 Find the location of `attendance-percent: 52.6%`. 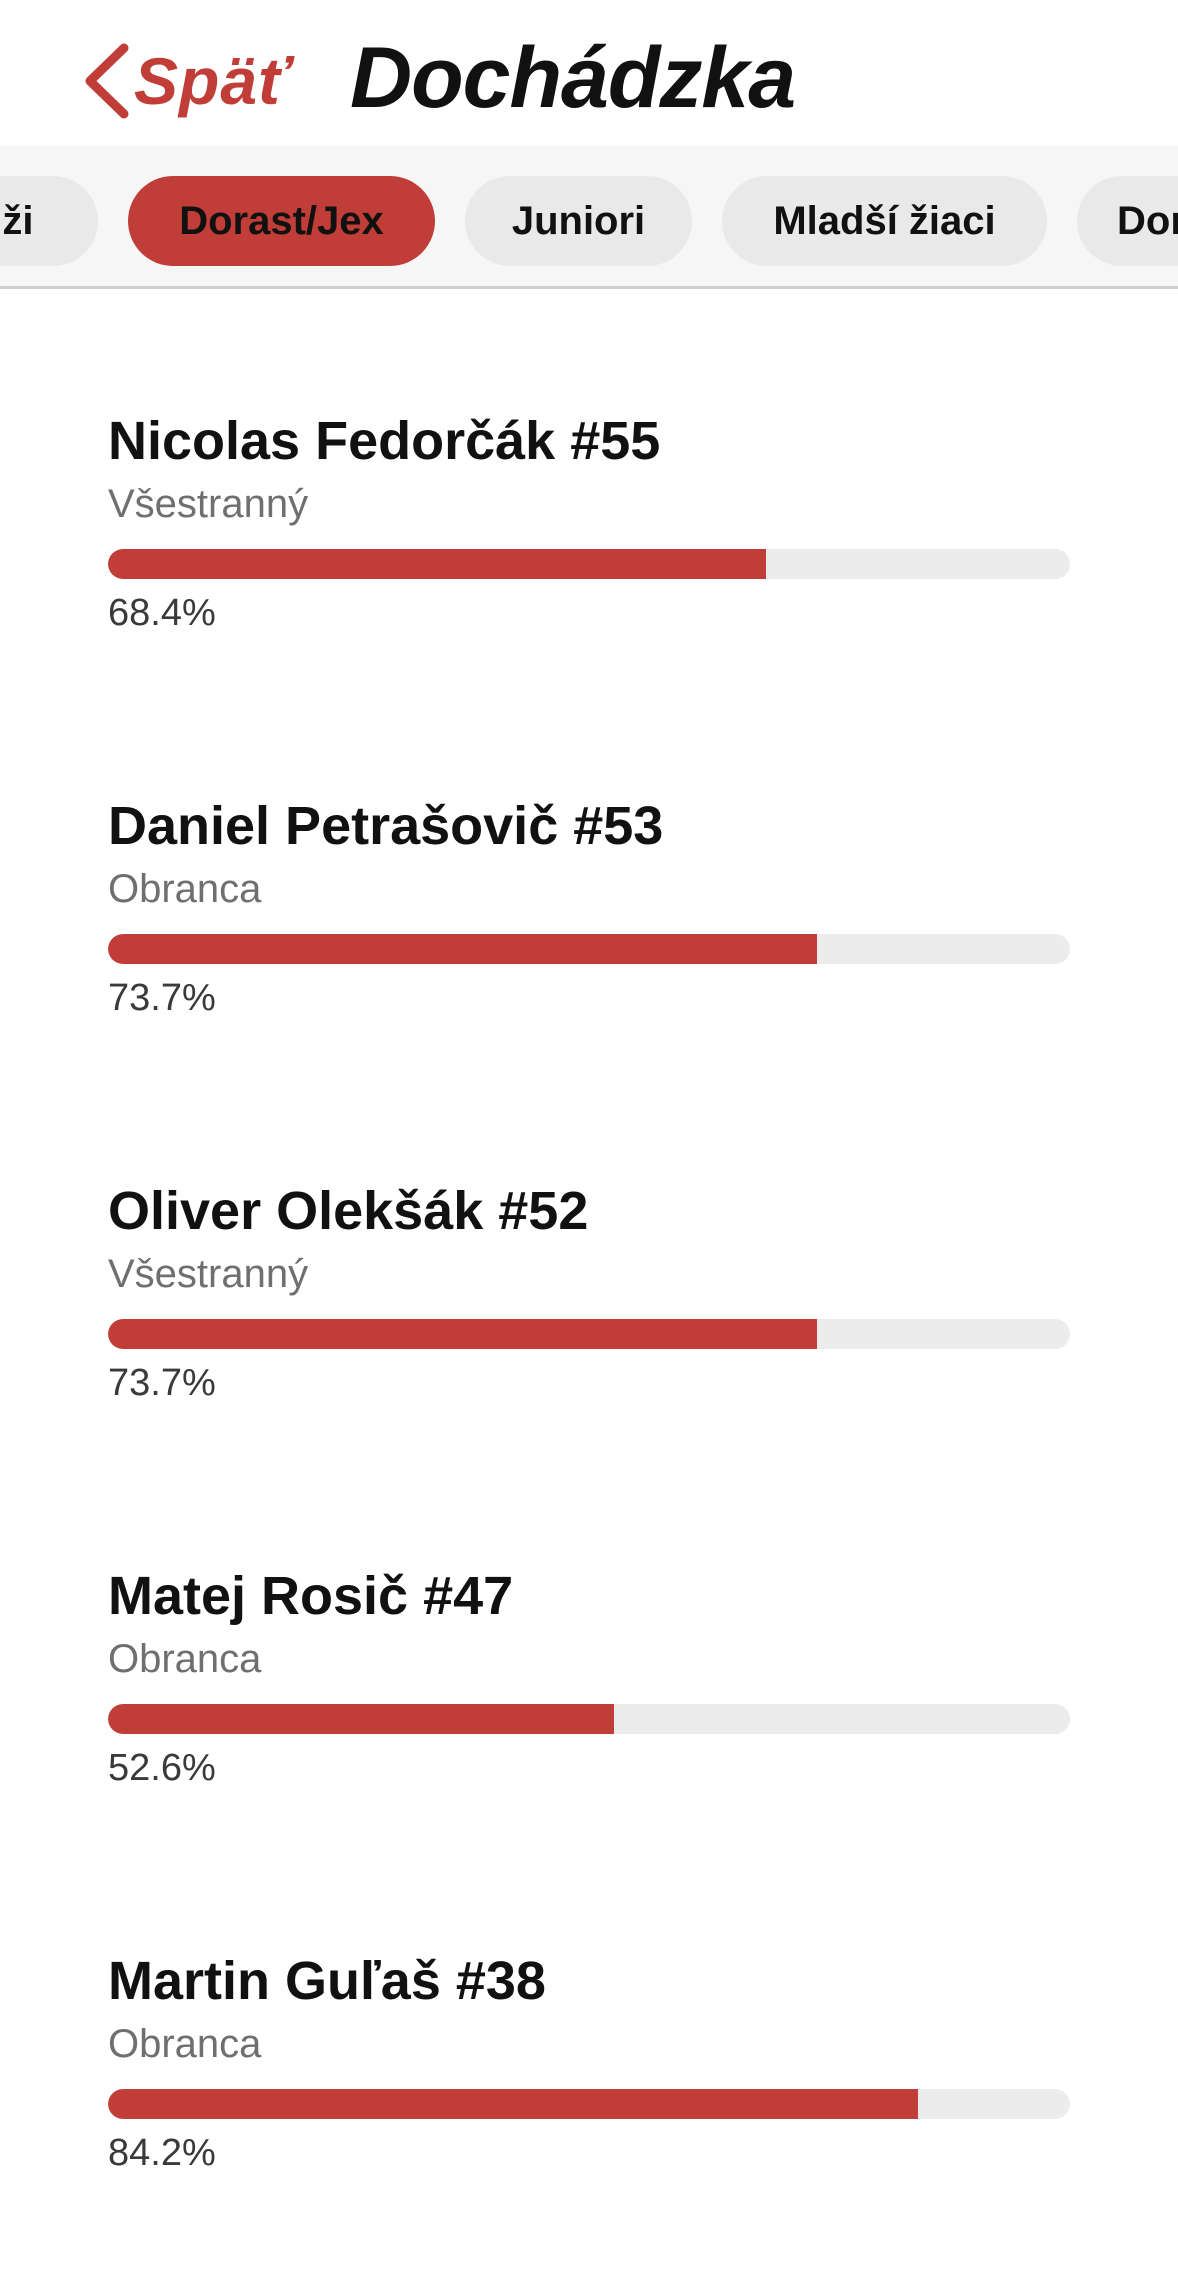

attendance-percent: 52.6% is located at coordinates (162, 1768).